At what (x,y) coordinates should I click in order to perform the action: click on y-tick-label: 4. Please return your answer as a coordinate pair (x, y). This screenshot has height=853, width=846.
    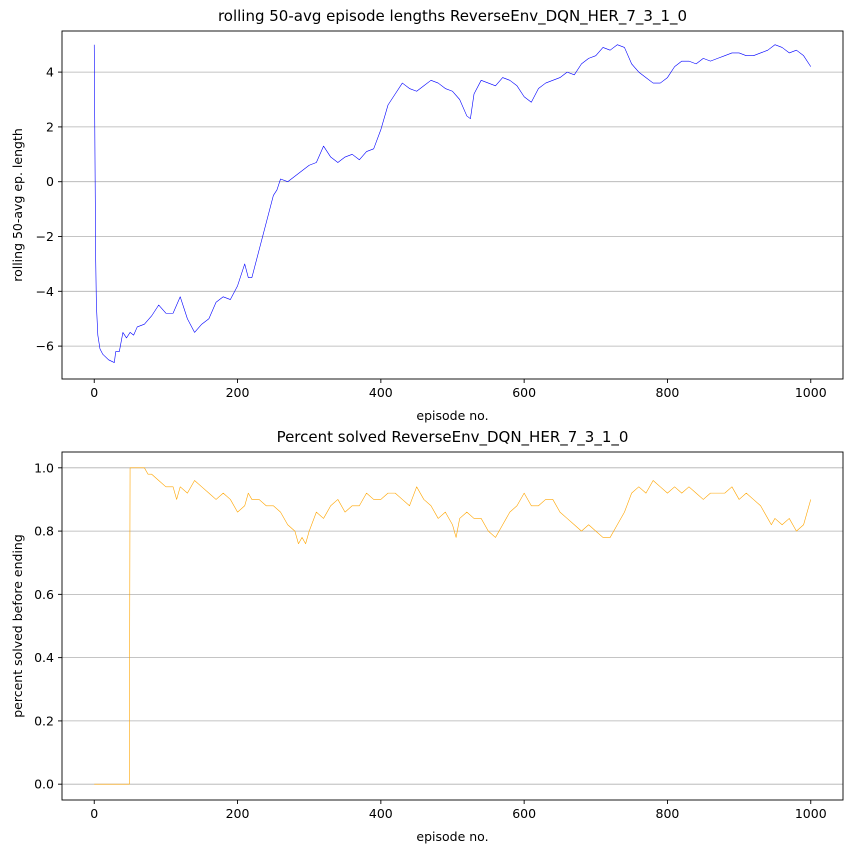
    Looking at the image, I should click on (50, 72).